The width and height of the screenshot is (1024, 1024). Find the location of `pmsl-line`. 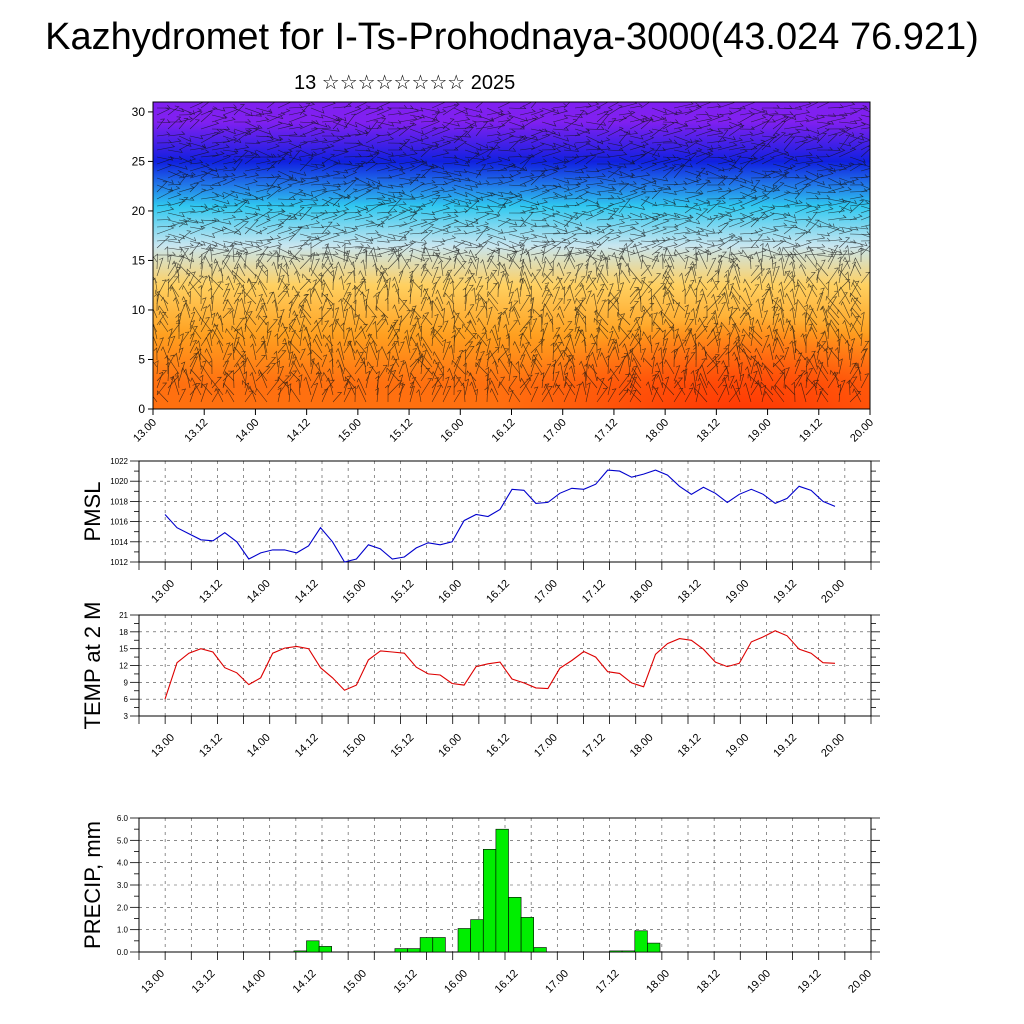

pmsl-line is located at coordinates (500, 516).